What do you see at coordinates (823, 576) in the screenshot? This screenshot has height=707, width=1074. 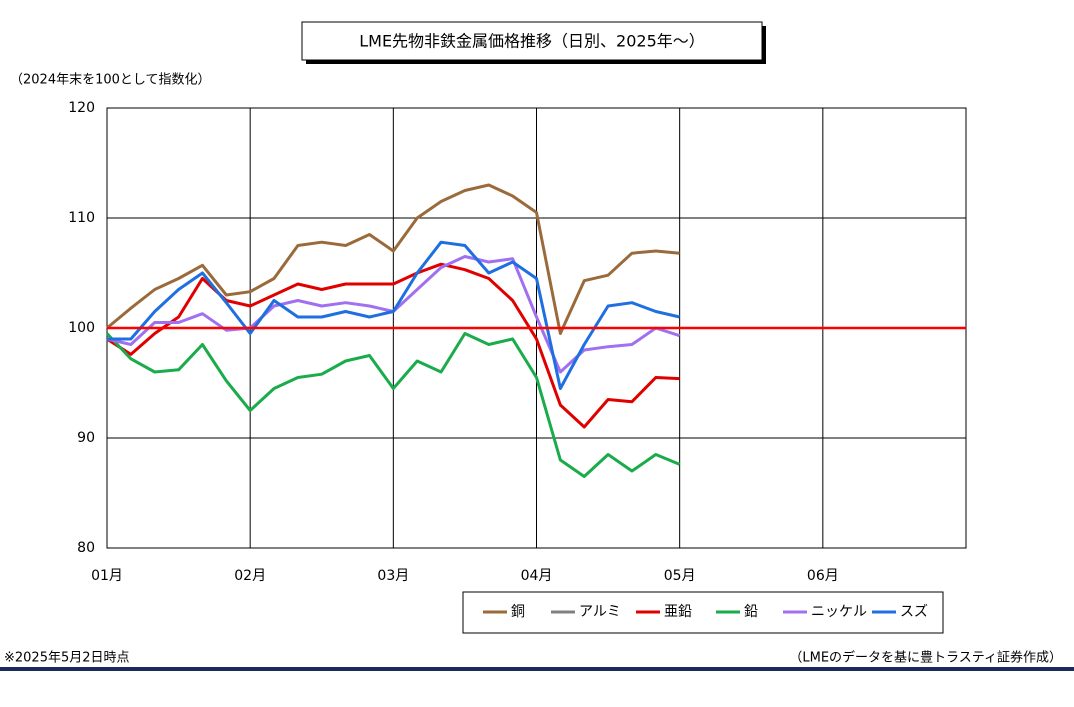 I see `x-tick-label: 06月` at bounding box center [823, 576].